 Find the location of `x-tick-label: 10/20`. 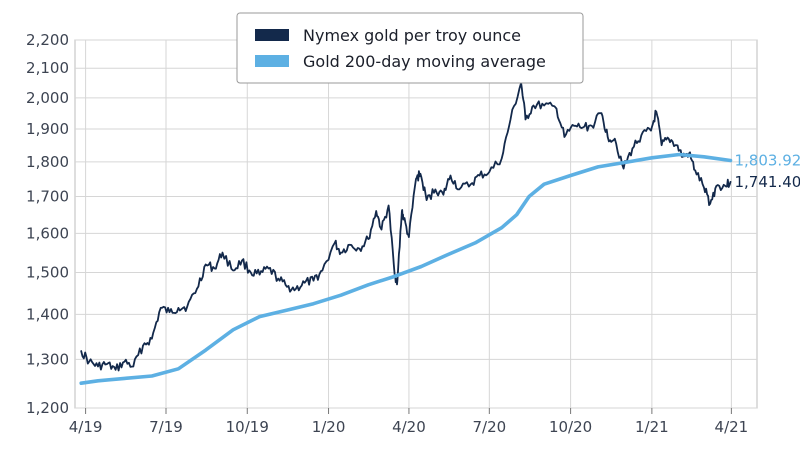

x-tick-label: 10/20 is located at coordinates (570, 427).